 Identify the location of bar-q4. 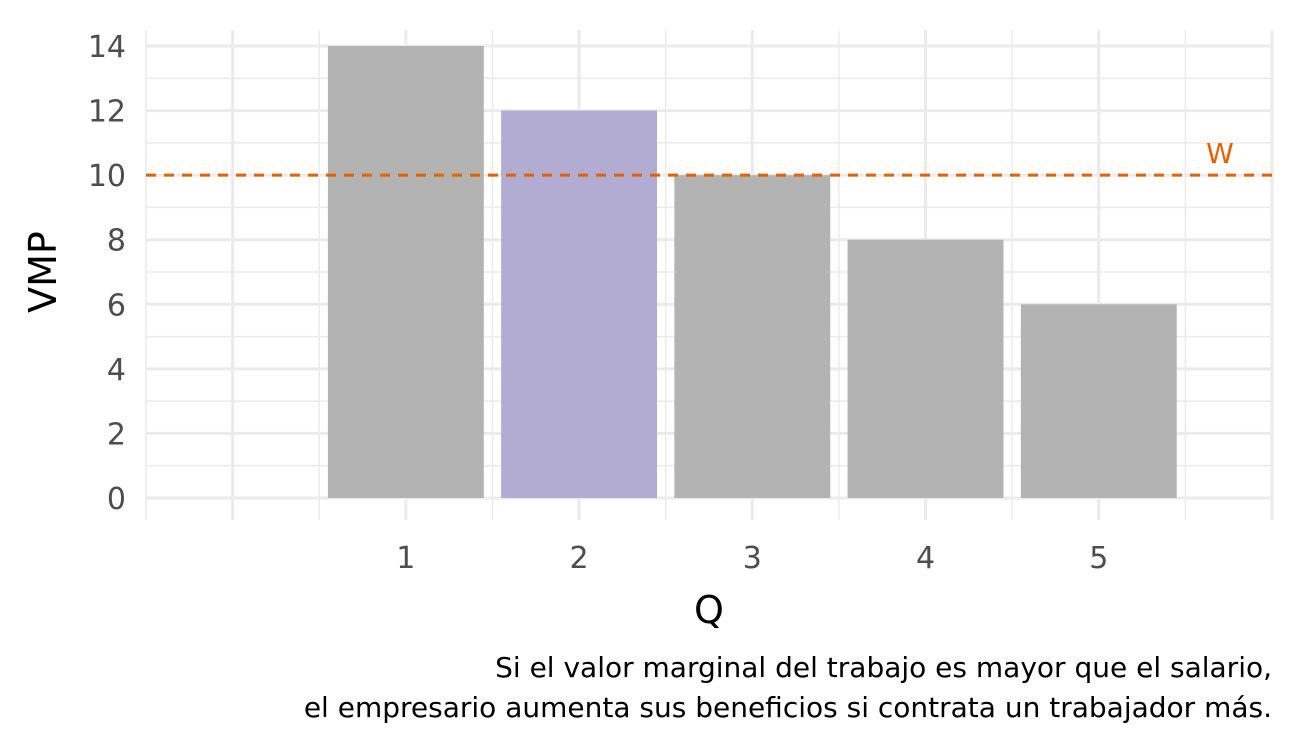
(925, 368).